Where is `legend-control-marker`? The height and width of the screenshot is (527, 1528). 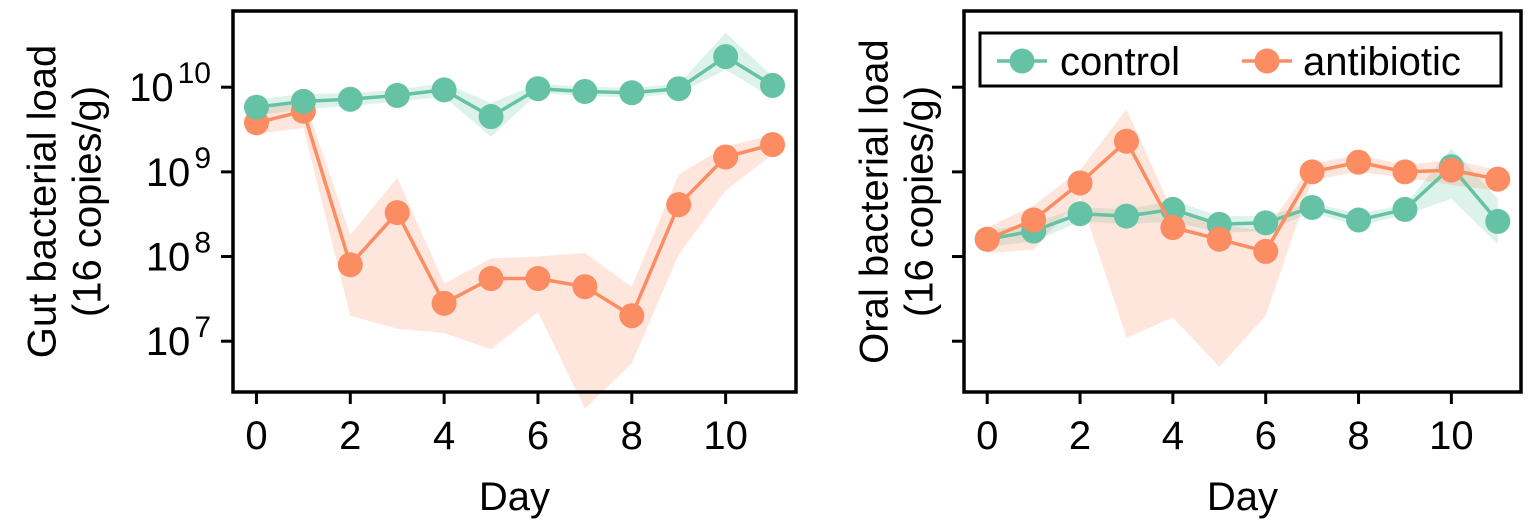
legend-control-marker is located at coordinates (1022, 61).